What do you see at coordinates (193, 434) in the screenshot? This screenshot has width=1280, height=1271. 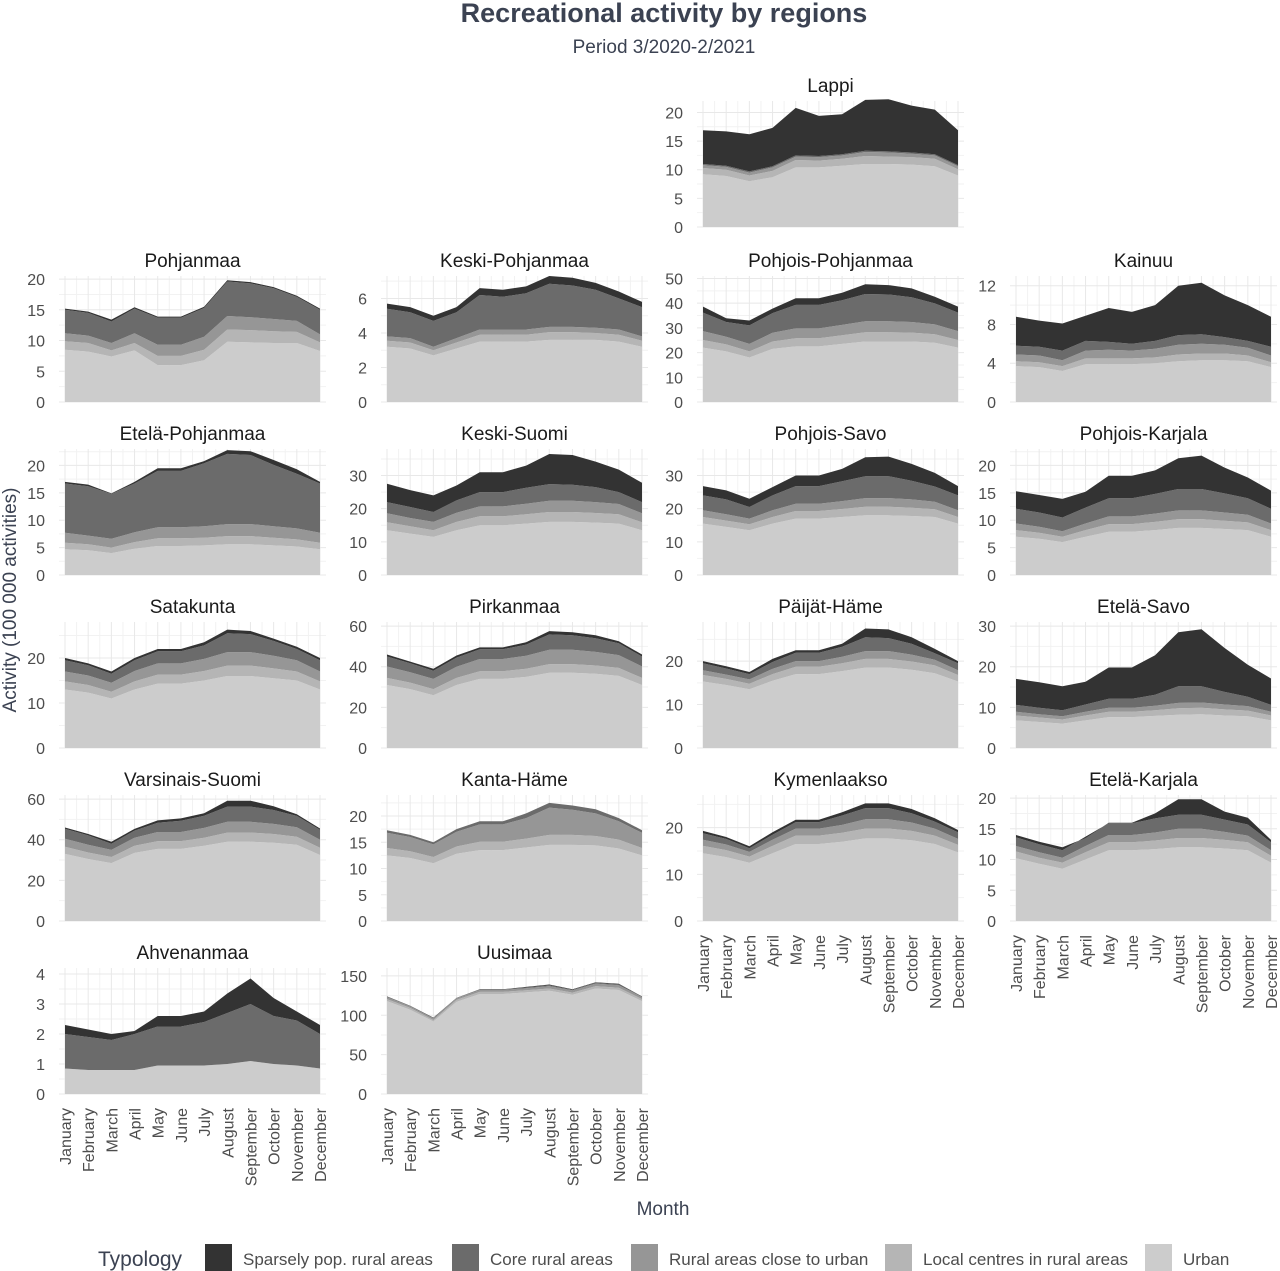 I see `panel-title: Etelä-Pohjanmaa` at bounding box center [193, 434].